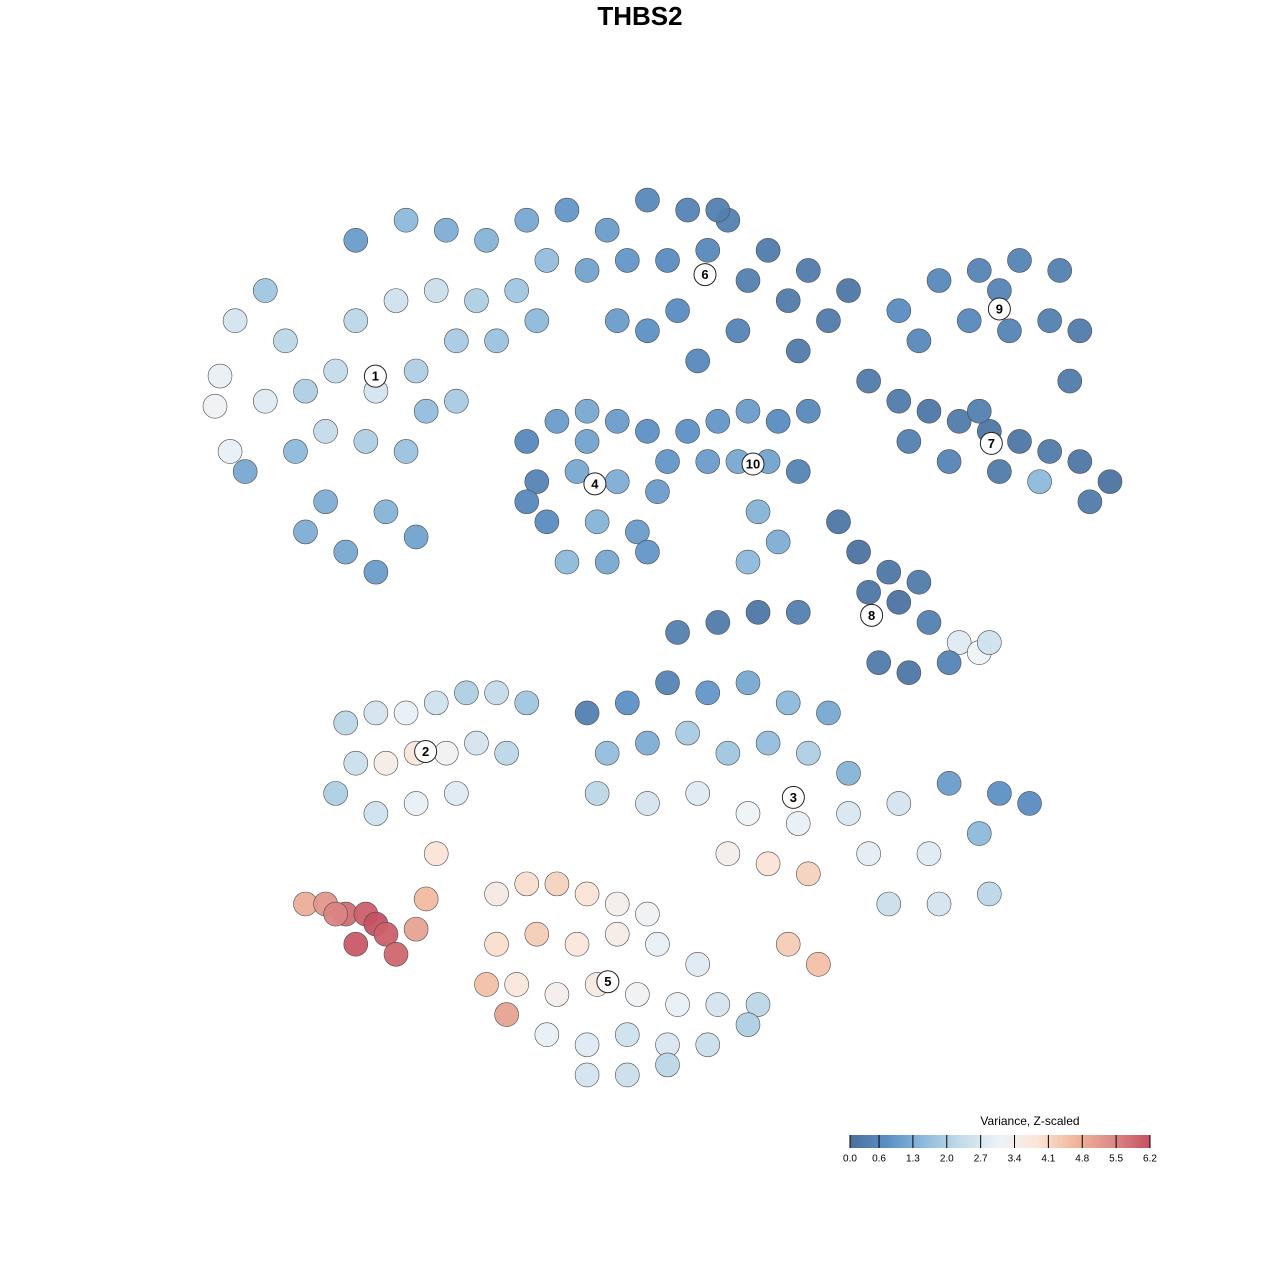  I want to click on colorbar-tick-label: 6.2, so click(1150, 1159).